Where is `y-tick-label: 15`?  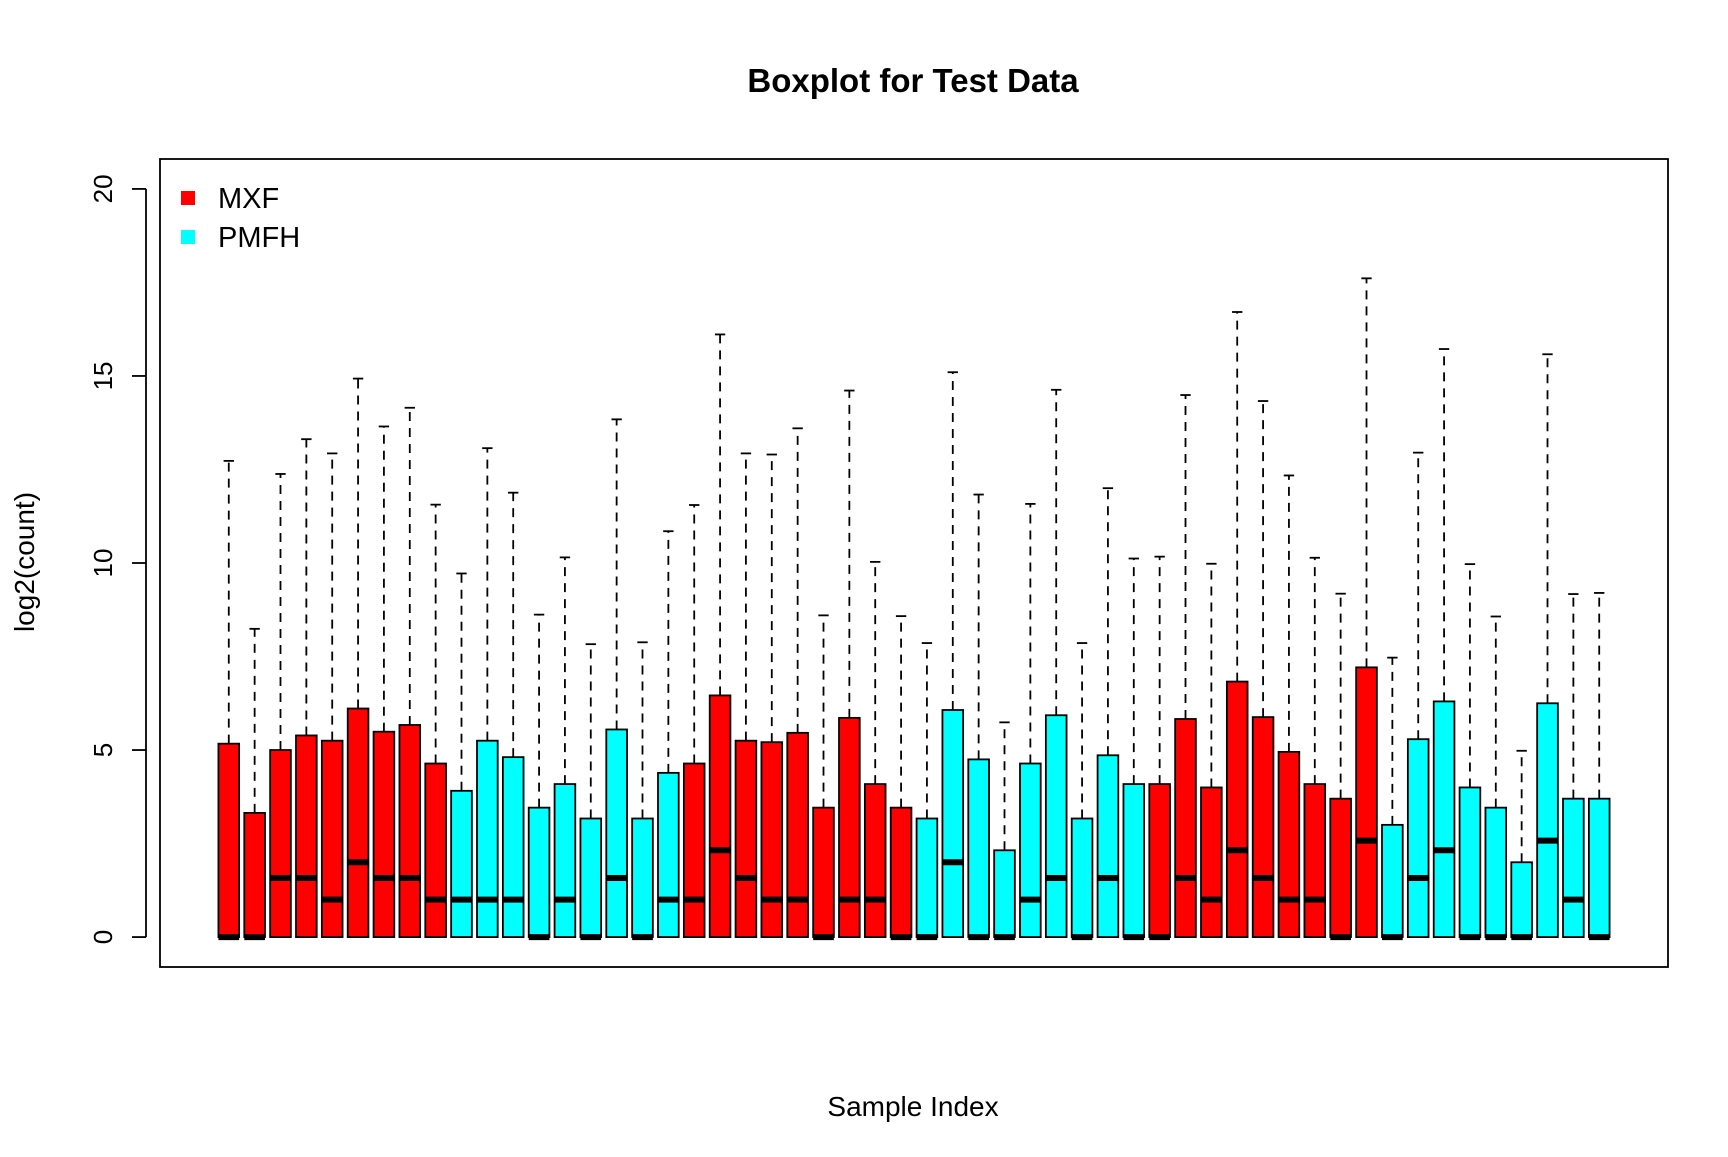 y-tick-label: 15 is located at coordinates (103, 376).